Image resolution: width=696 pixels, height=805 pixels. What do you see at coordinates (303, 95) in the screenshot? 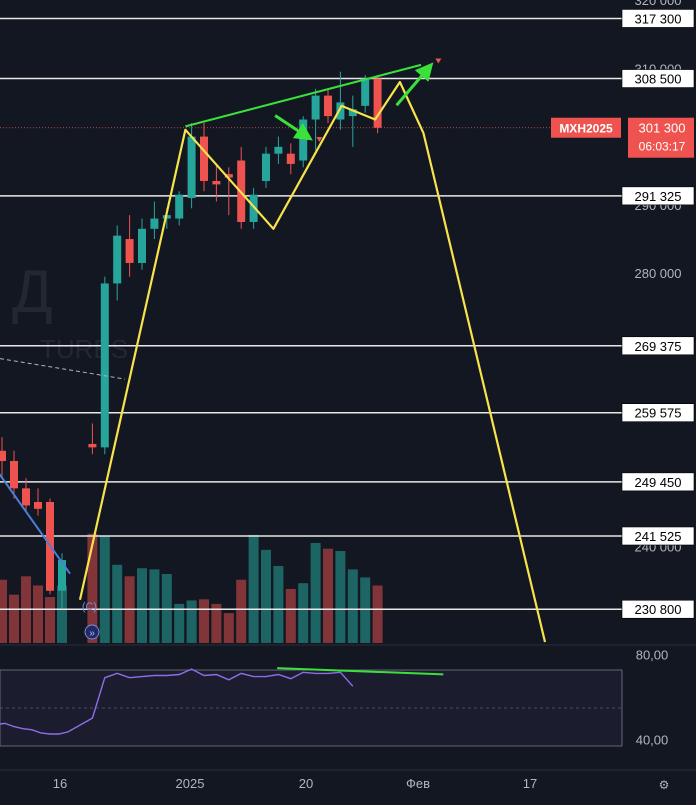
I see `green-price-trendline` at bounding box center [303, 95].